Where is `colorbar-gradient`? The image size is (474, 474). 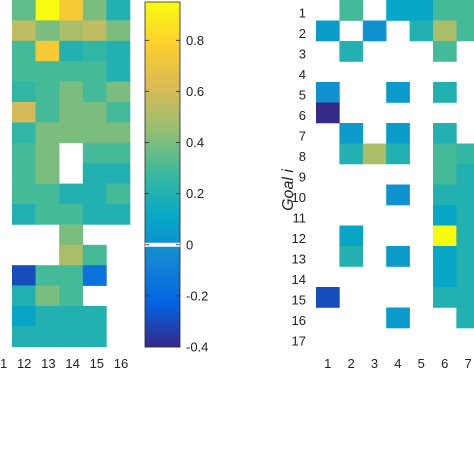 colorbar-gradient is located at coordinates (162, 174).